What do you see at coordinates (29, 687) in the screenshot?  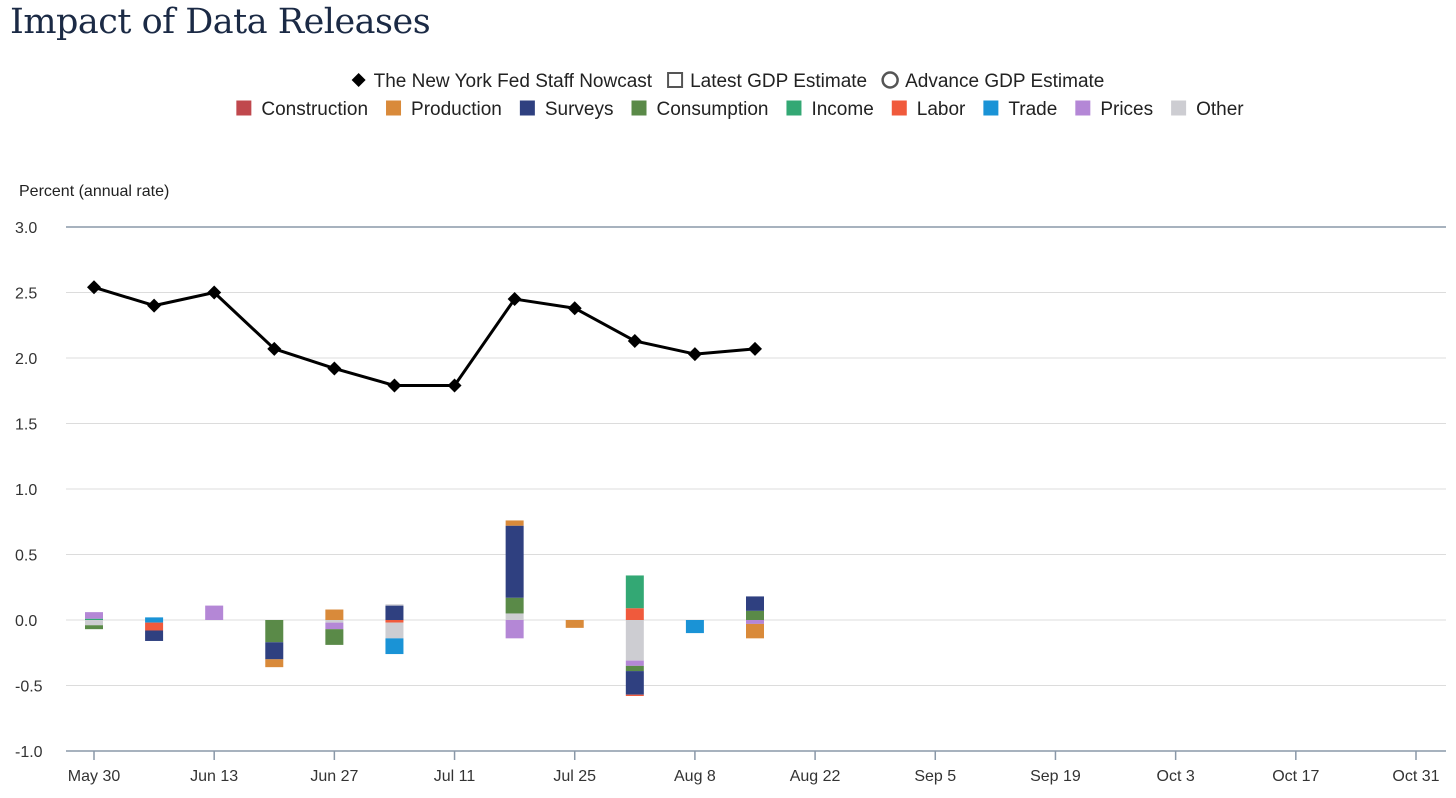 I see `y-tick-label: -0.5` at bounding box center [29, 687].